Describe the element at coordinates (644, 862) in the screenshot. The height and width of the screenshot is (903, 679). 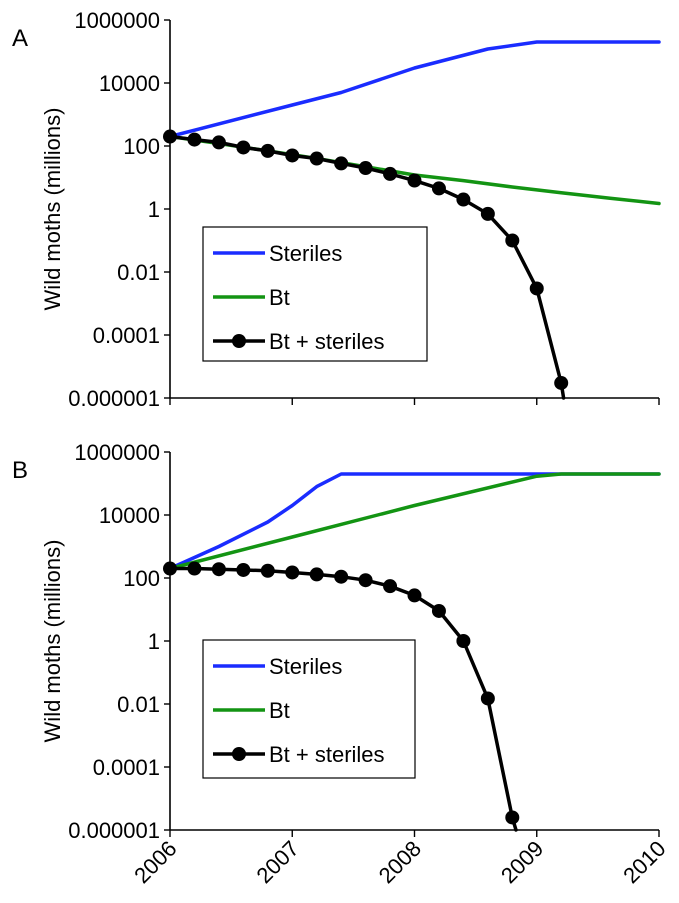
I see `x-tick-label: 2010` at that location.